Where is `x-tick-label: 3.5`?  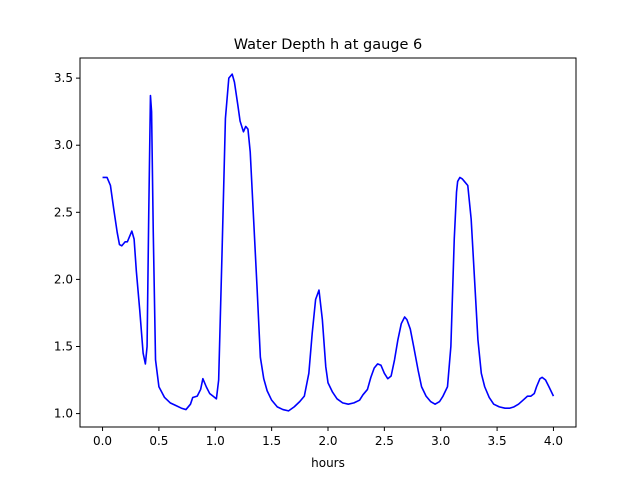 x-tick-label: 3.5 is located at coordinates (497, 441).